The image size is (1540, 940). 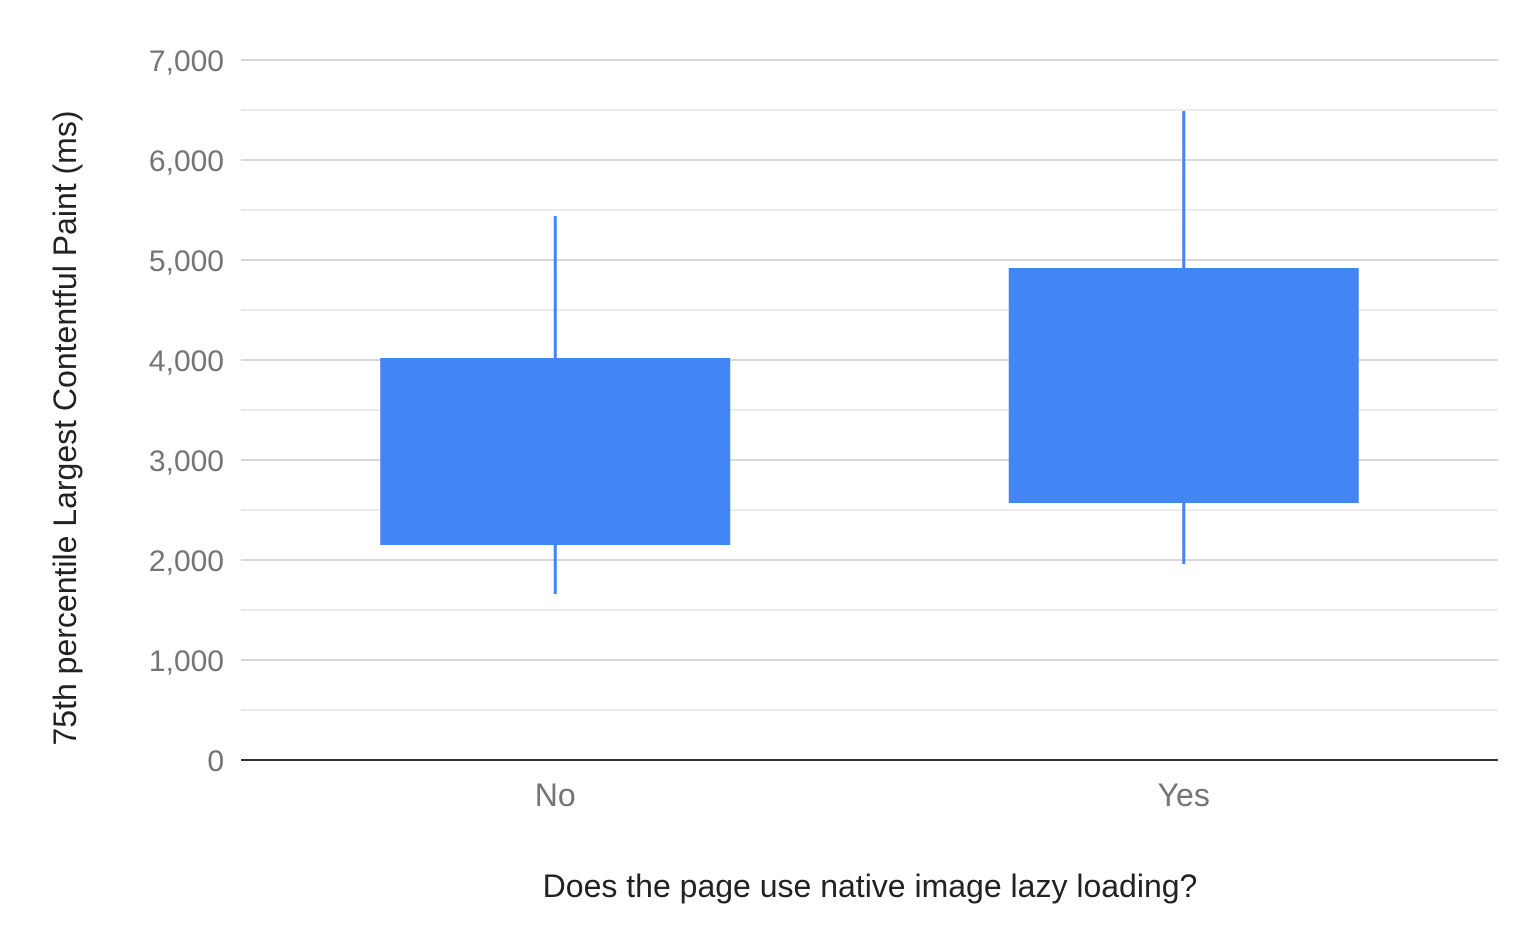 What do you see at coordinates (186, 461) in the screenshot?
I see `y-tick-label: 3,000` at bounding box center [186, 461].